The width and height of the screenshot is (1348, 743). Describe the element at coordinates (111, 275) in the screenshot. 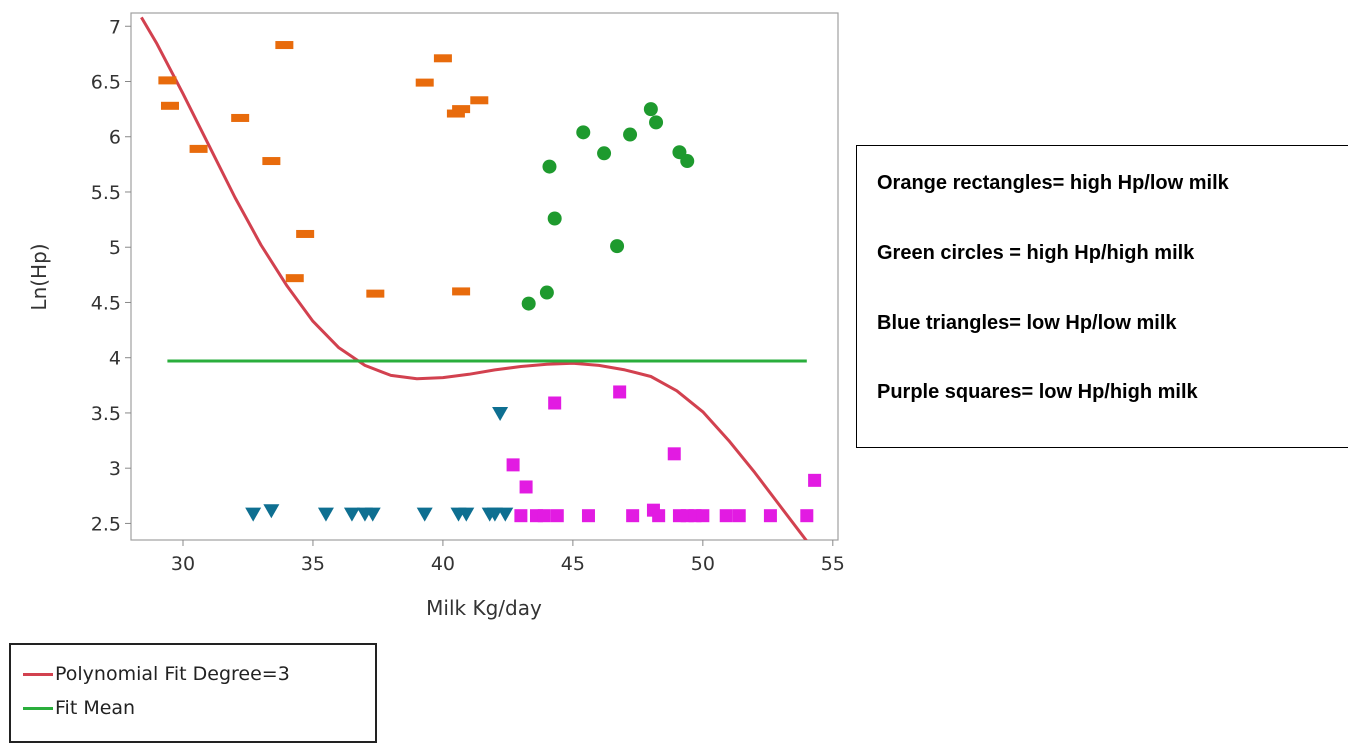

I see `y-axis: 2.5 3 3.5 4 4.5 5 5.5 6 6.5 7` at that location.